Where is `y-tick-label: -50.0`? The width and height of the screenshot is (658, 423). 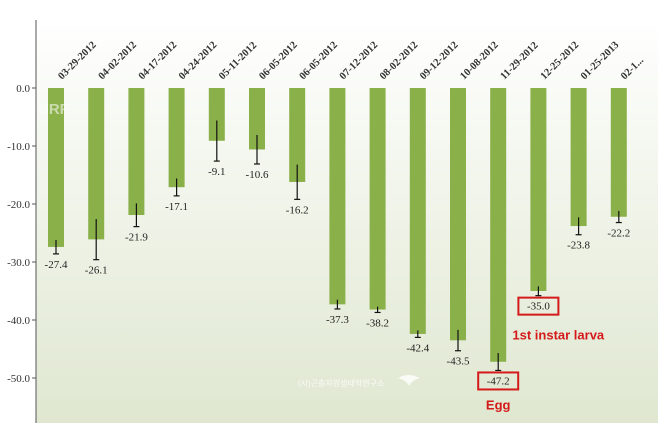
y-tick-label: -50.0 is located at coordinates (18, 379).